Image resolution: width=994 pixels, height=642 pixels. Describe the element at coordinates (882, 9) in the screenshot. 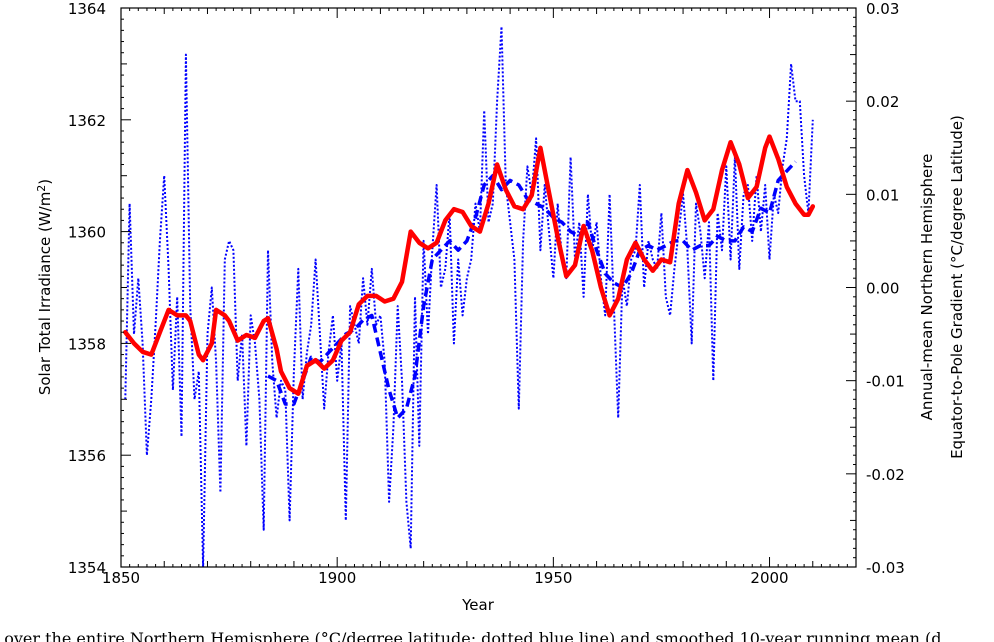

I see `y-right-tick-label: 0.03` at that location.